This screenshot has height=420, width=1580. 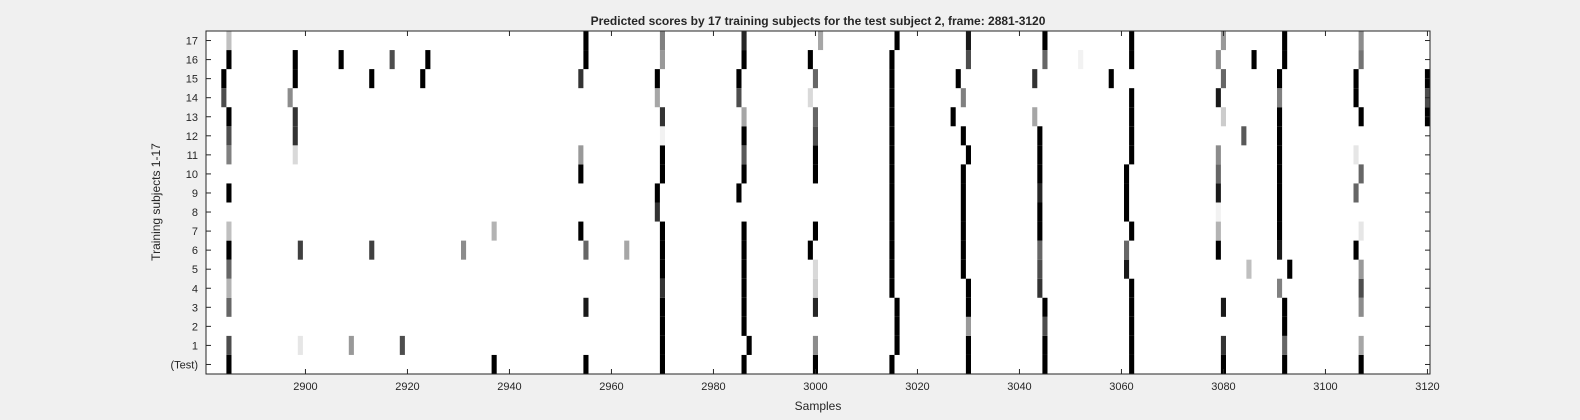 I want to click on x-tick-label: 2900, so click(x=305, y=387).